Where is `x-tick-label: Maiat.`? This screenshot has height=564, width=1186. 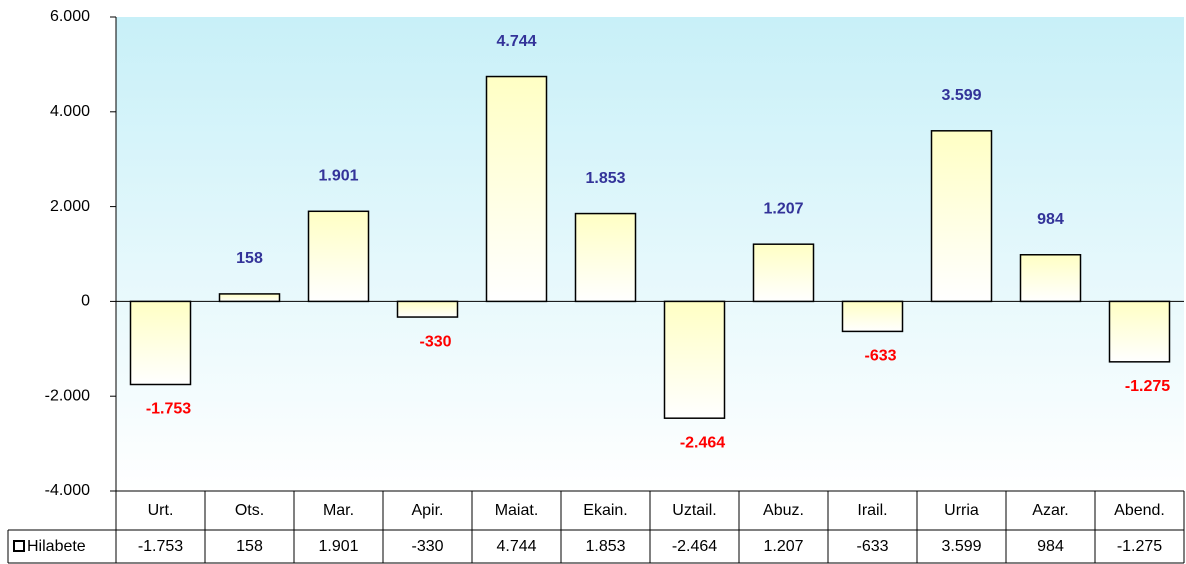
x-tick-label: Maiat. is located at coordinates (517, 510).